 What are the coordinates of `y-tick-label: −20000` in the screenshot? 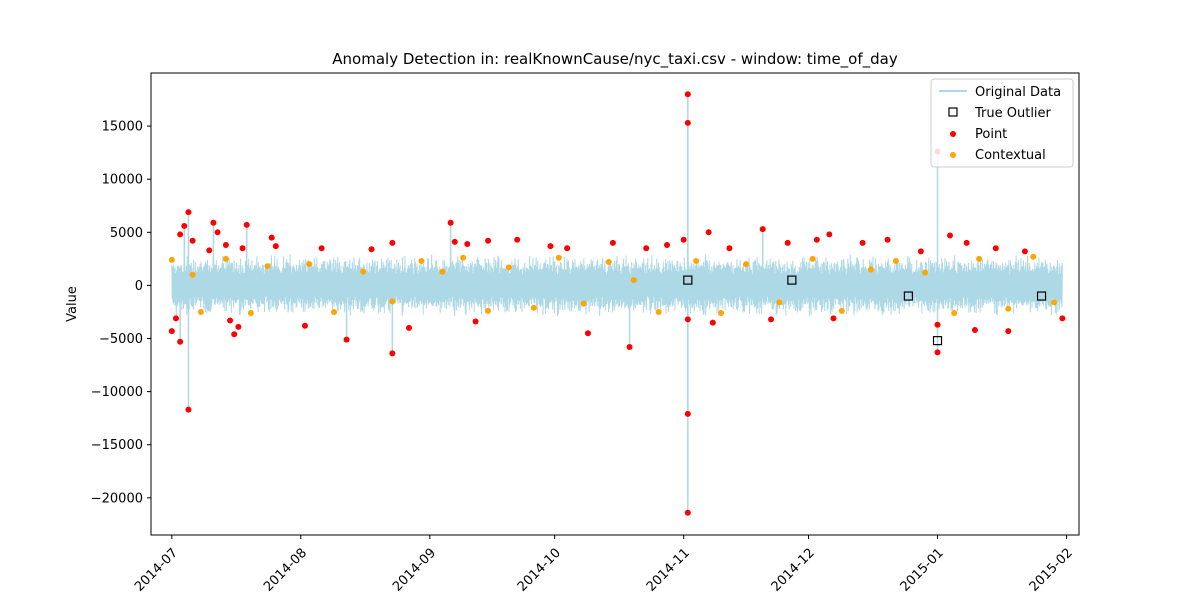 It's located at (117, 498).